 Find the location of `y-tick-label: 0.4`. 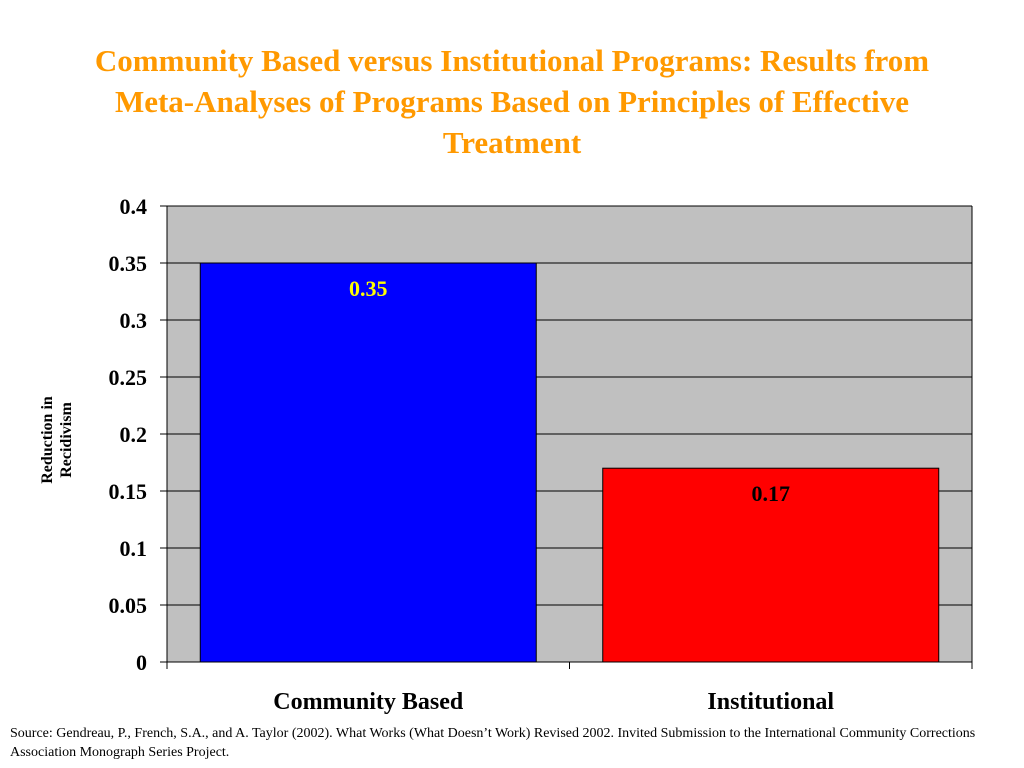

y-tick-label: 0.4 is located at coordinates (134, 206).